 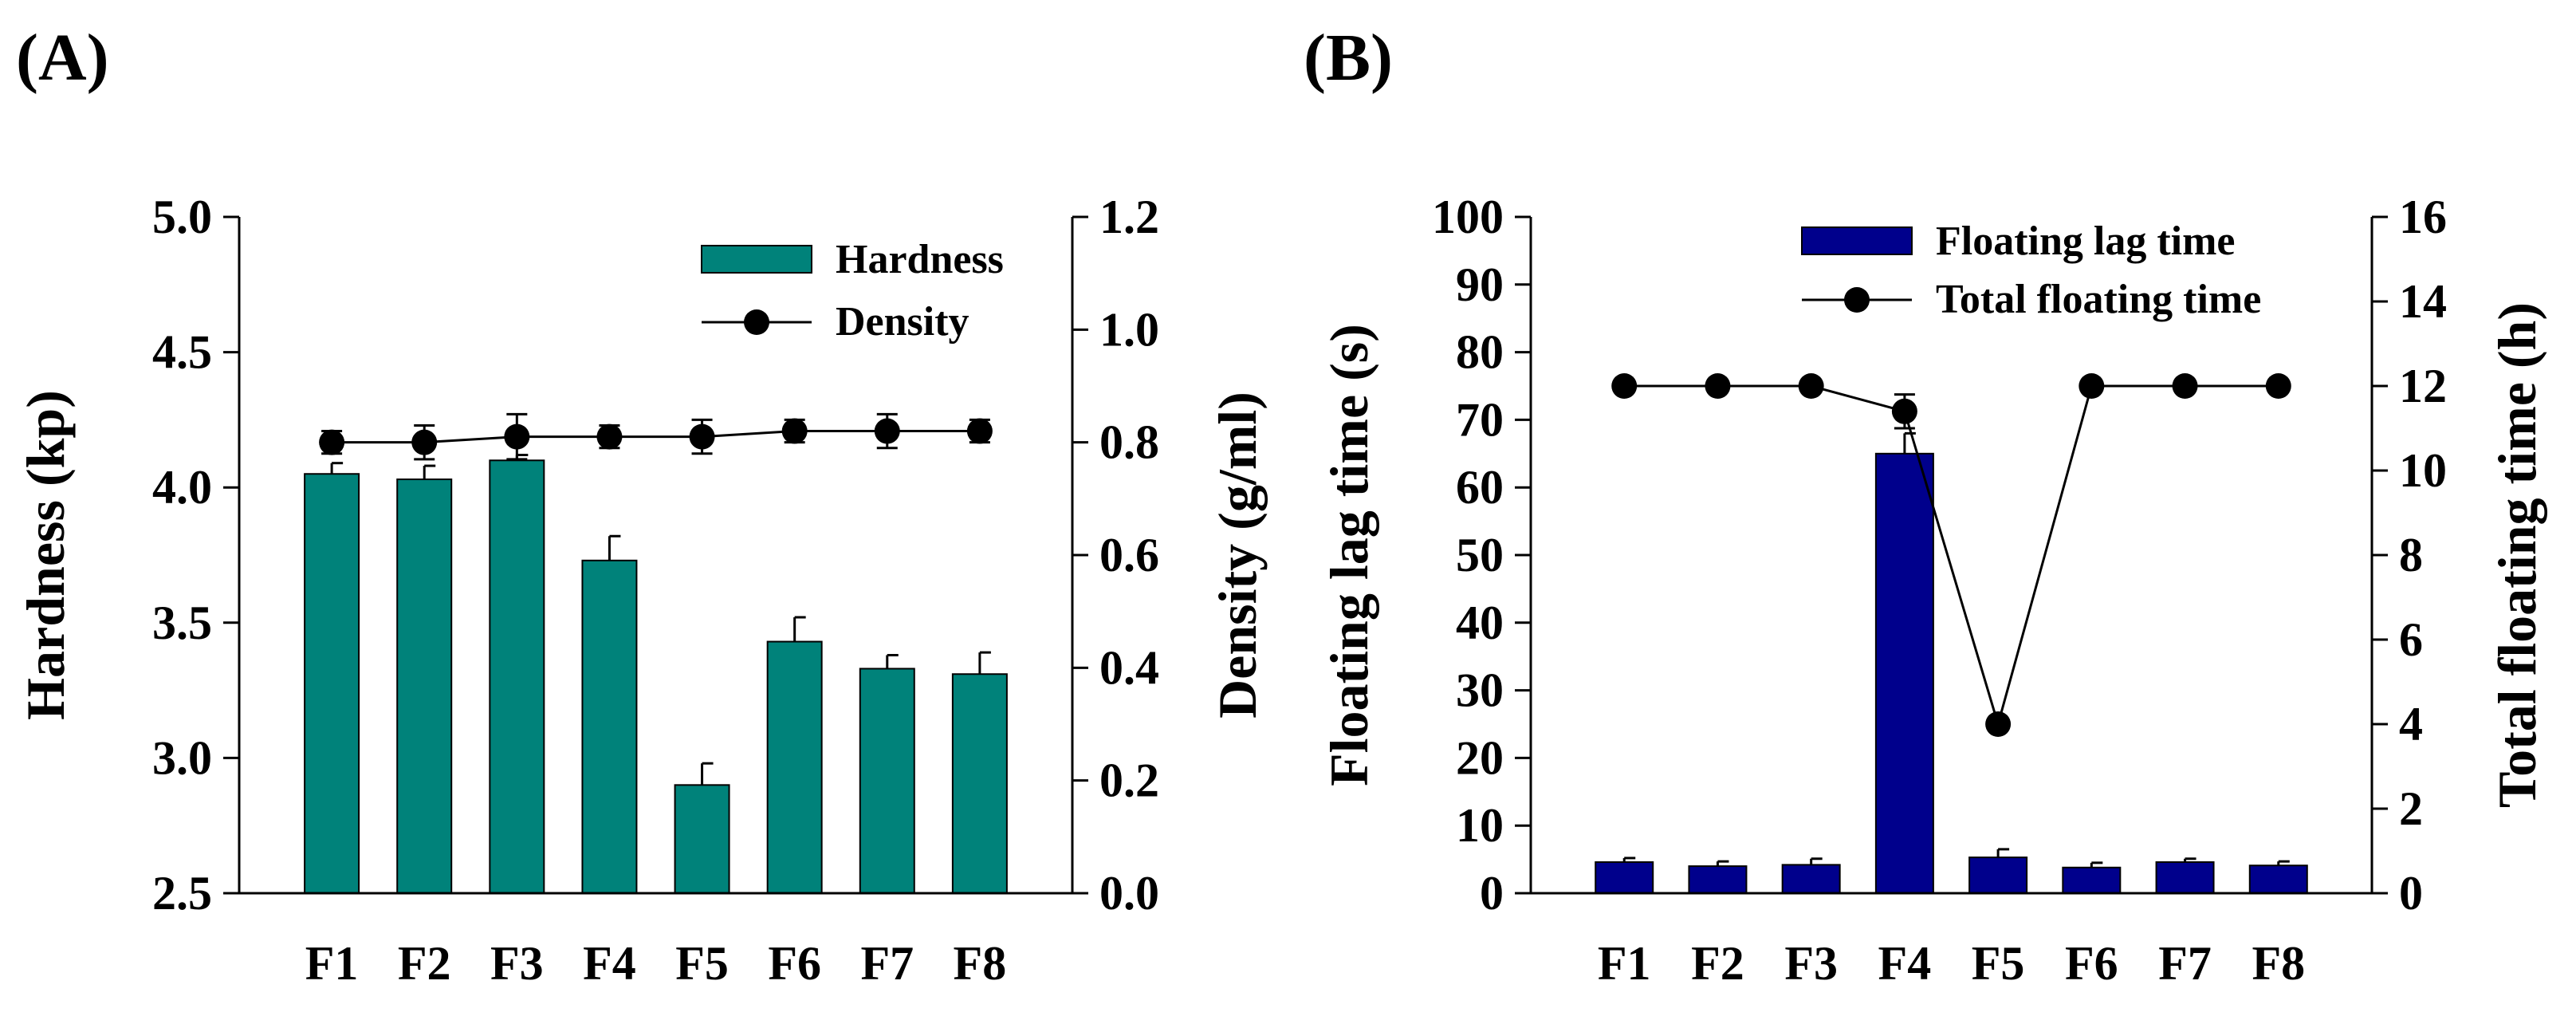 What do you see at coordinates (920, 259) in the screenshot?
I see `legend-bar-label: Hardness` at bounding box center [920, 259].